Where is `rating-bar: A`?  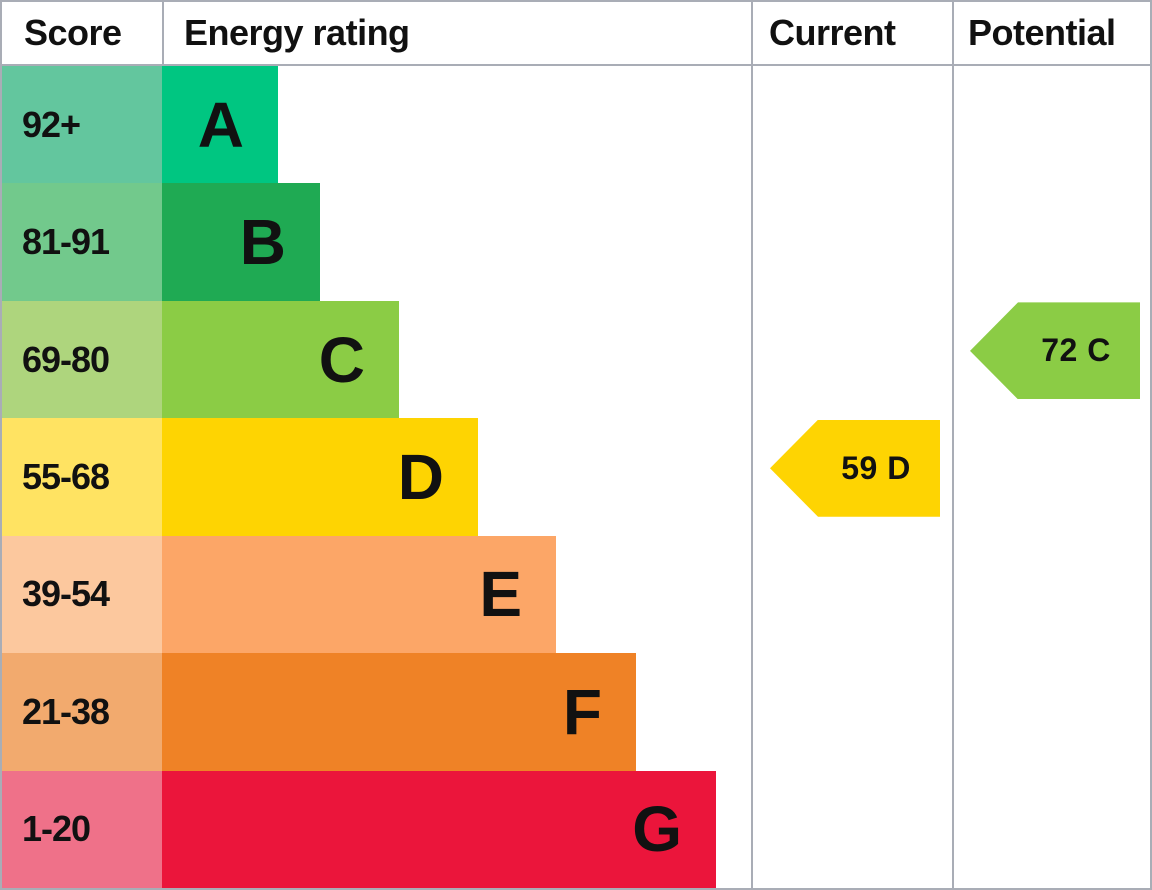 rating-bar: A is located at coordinates (220, 125).